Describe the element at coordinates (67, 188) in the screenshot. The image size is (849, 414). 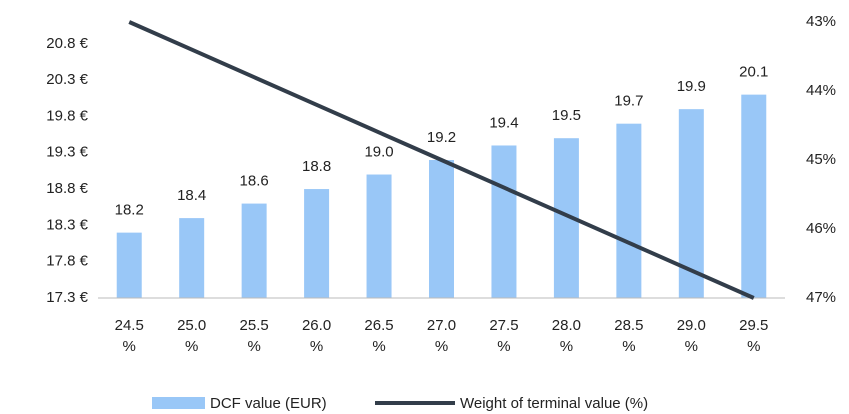
I see `y-tick-label: 18.8 €` at that location.